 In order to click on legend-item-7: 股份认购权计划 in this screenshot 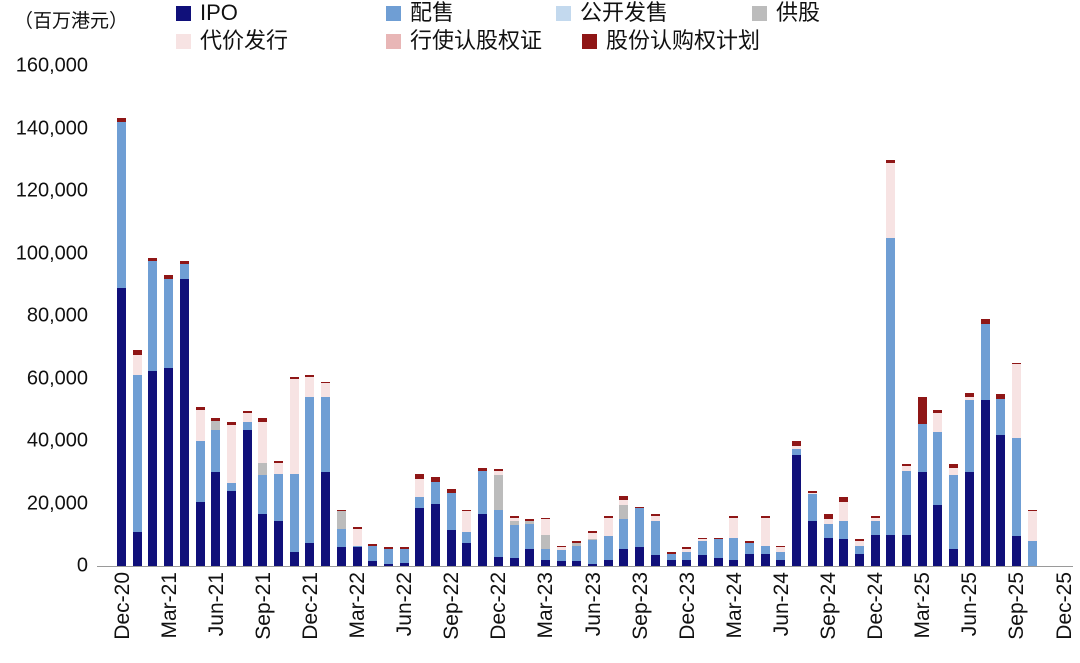, I will do `click(697, 41)`.